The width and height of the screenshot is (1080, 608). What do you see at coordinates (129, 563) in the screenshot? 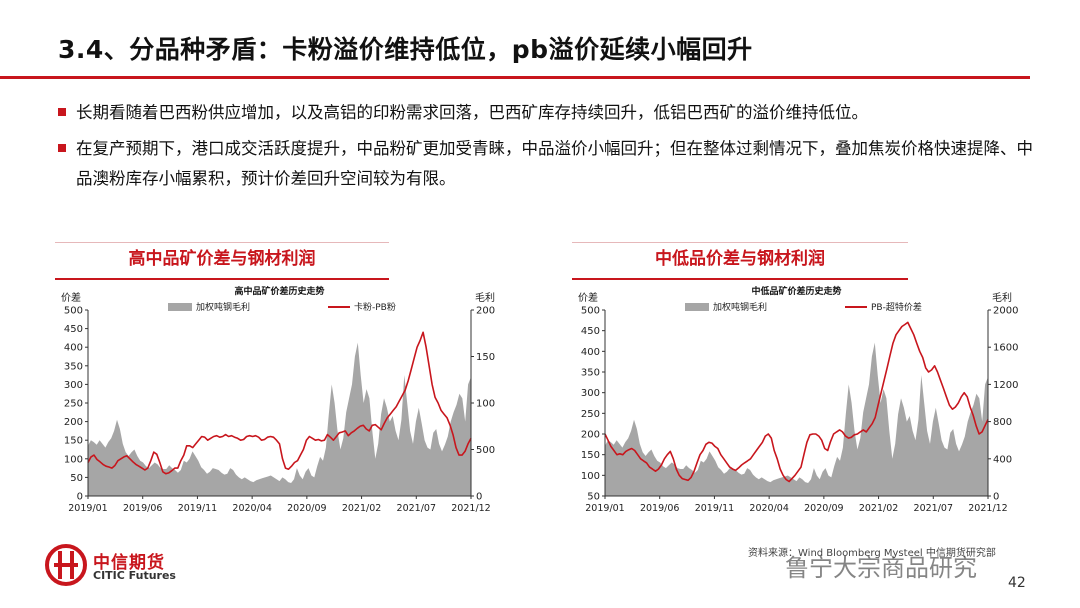
I see `logo-text-cn: 中信期货` at bounding box center [129, 563].